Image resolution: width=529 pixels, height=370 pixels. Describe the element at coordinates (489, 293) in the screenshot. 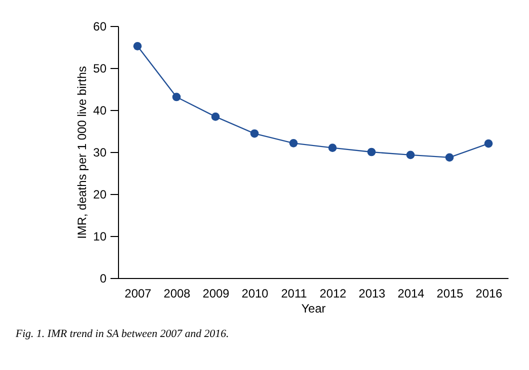

I see `x-tick-label: 2016` at that location.